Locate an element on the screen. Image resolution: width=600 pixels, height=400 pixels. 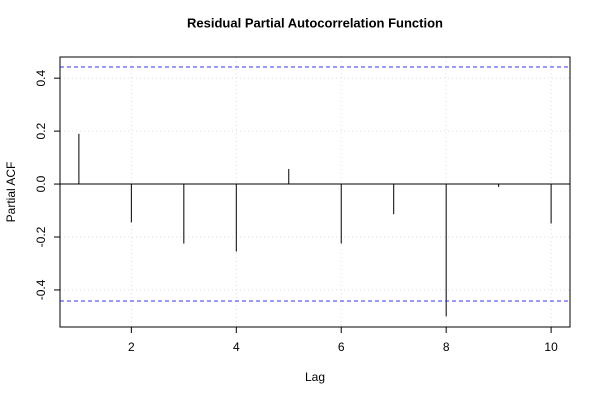
x-tick-label: 4 is located at coordinates (236, 347).